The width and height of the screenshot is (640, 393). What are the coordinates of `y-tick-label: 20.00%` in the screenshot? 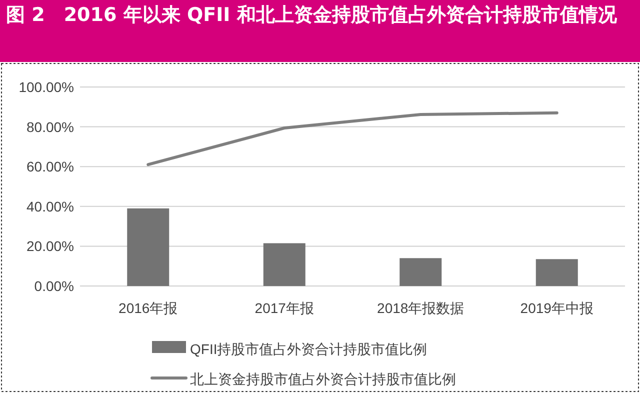 It's located at (50, 246).